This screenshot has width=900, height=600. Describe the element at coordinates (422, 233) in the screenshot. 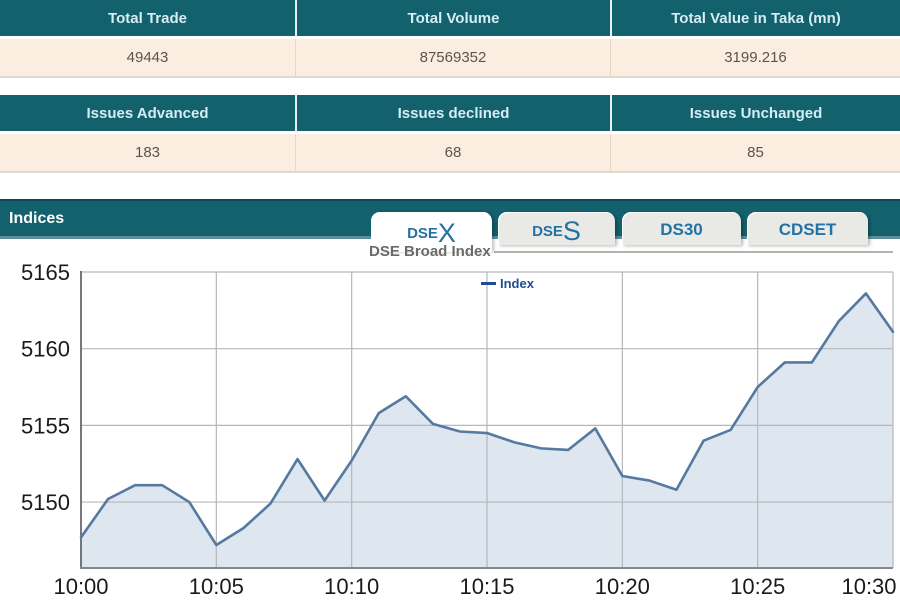

I see `tab-dsex-label-prefix: DSE` at that location.